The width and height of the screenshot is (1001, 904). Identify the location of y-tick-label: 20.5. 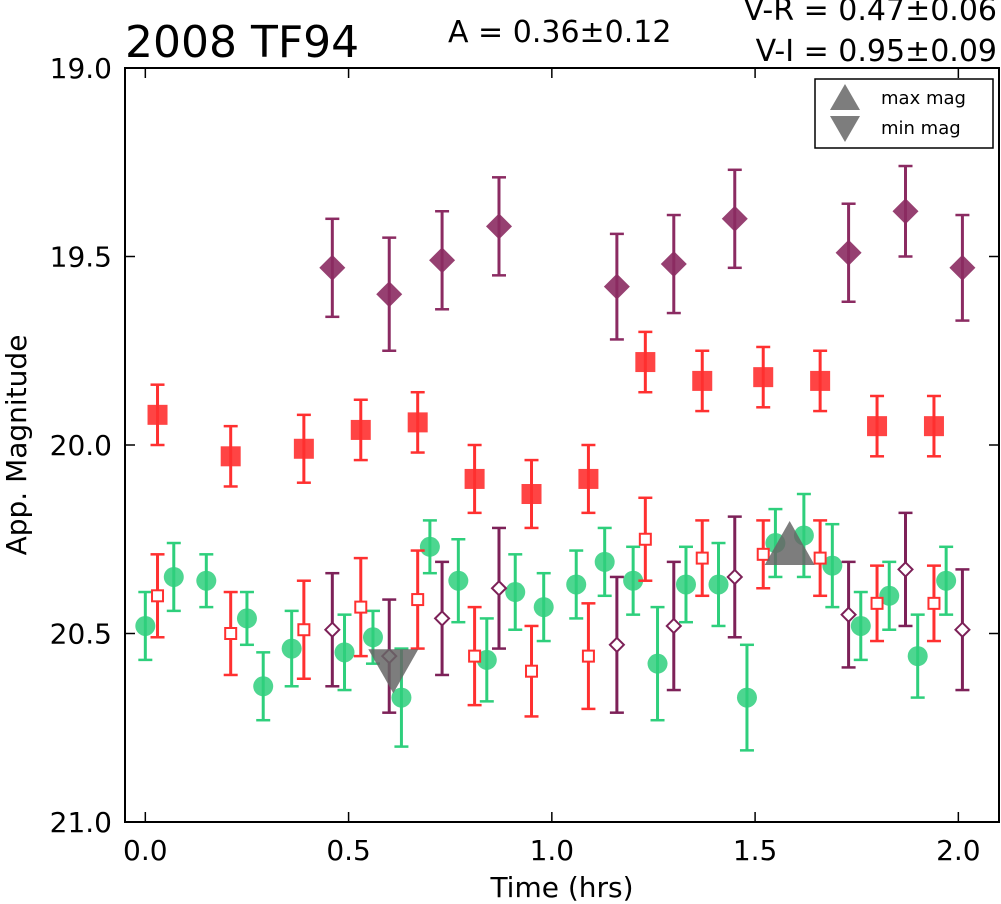
(81, 634).